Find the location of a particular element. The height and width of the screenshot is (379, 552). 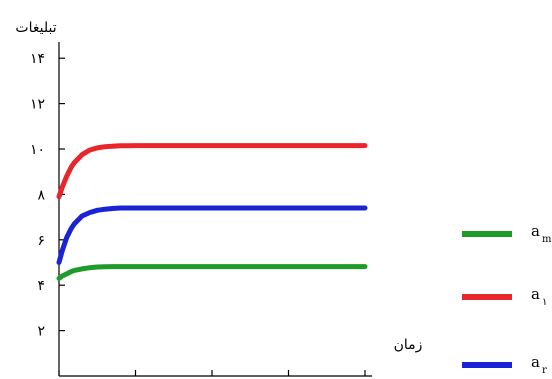

y-tick-label: ۱۴ is located at coordinates (37, 59).